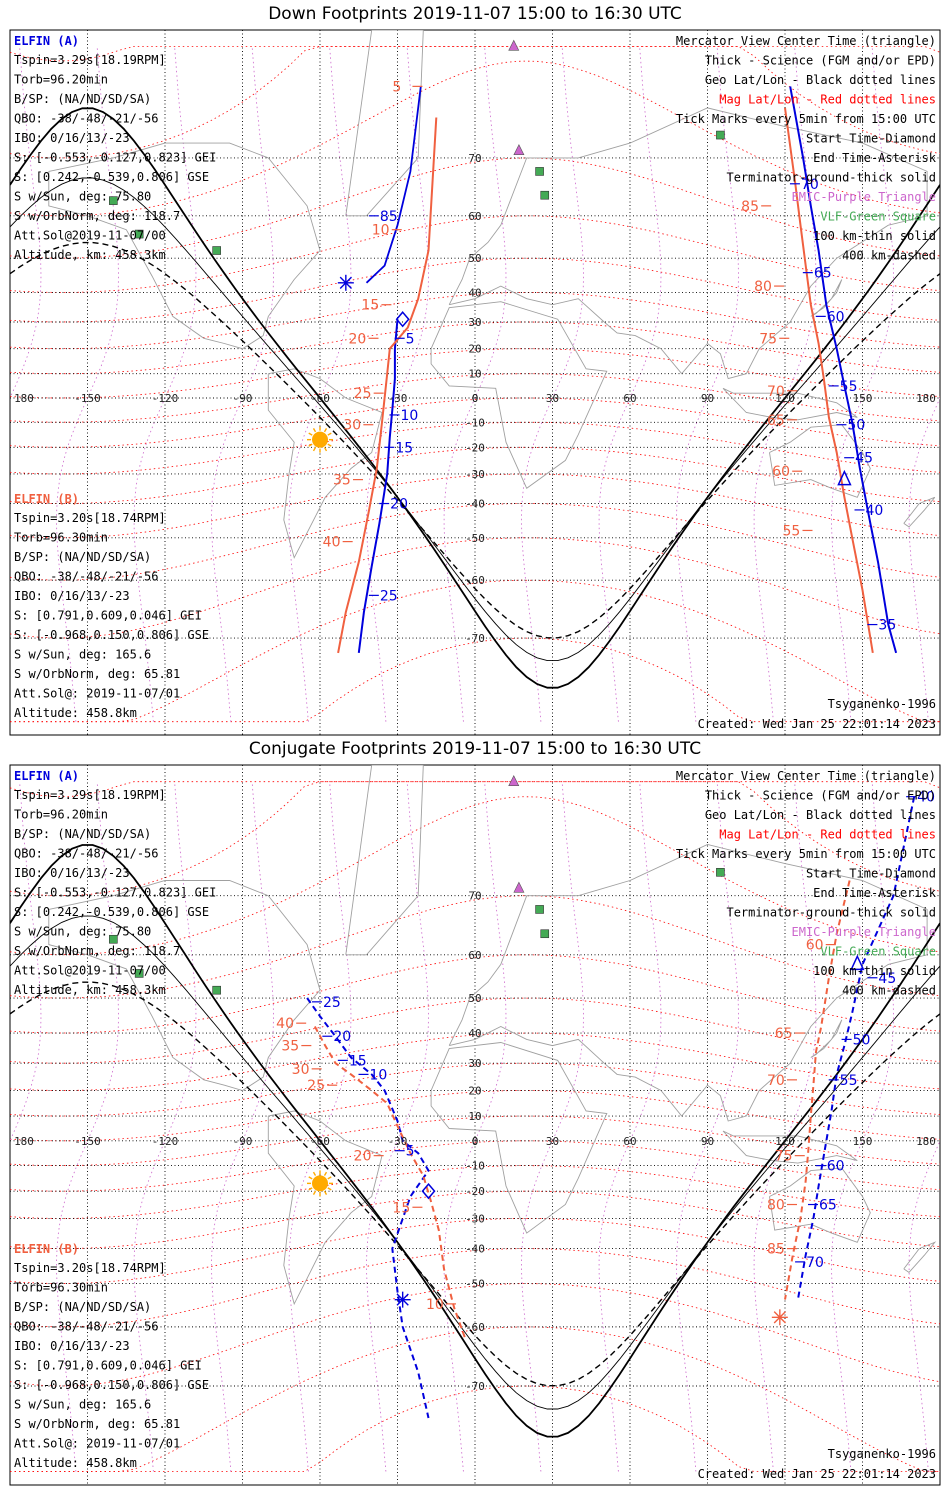  I want to click on legend-line: 400 km-dashed, so click(889, 256).